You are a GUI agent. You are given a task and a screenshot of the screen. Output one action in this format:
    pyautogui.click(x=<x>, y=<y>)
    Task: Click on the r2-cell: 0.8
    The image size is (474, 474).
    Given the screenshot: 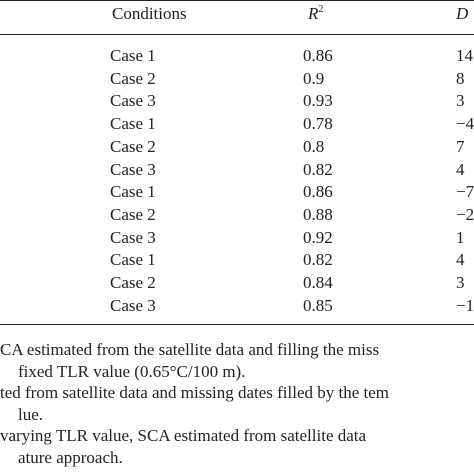 What is the action you would take?
    pyautogui.click(x=314, y=146)
    